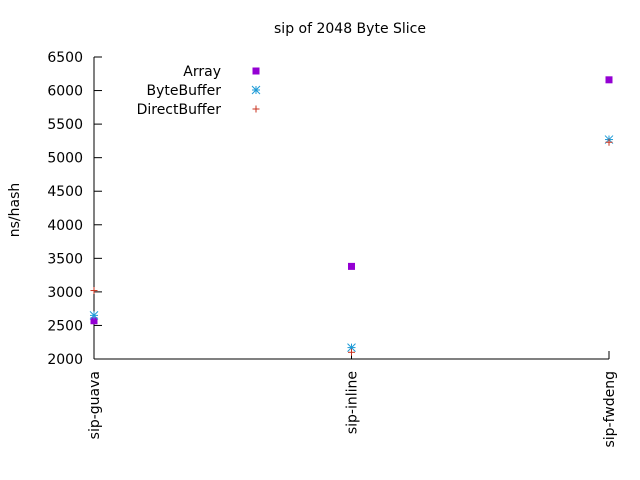  I want to click on y-tick-label: 3500, so click(65, 259).